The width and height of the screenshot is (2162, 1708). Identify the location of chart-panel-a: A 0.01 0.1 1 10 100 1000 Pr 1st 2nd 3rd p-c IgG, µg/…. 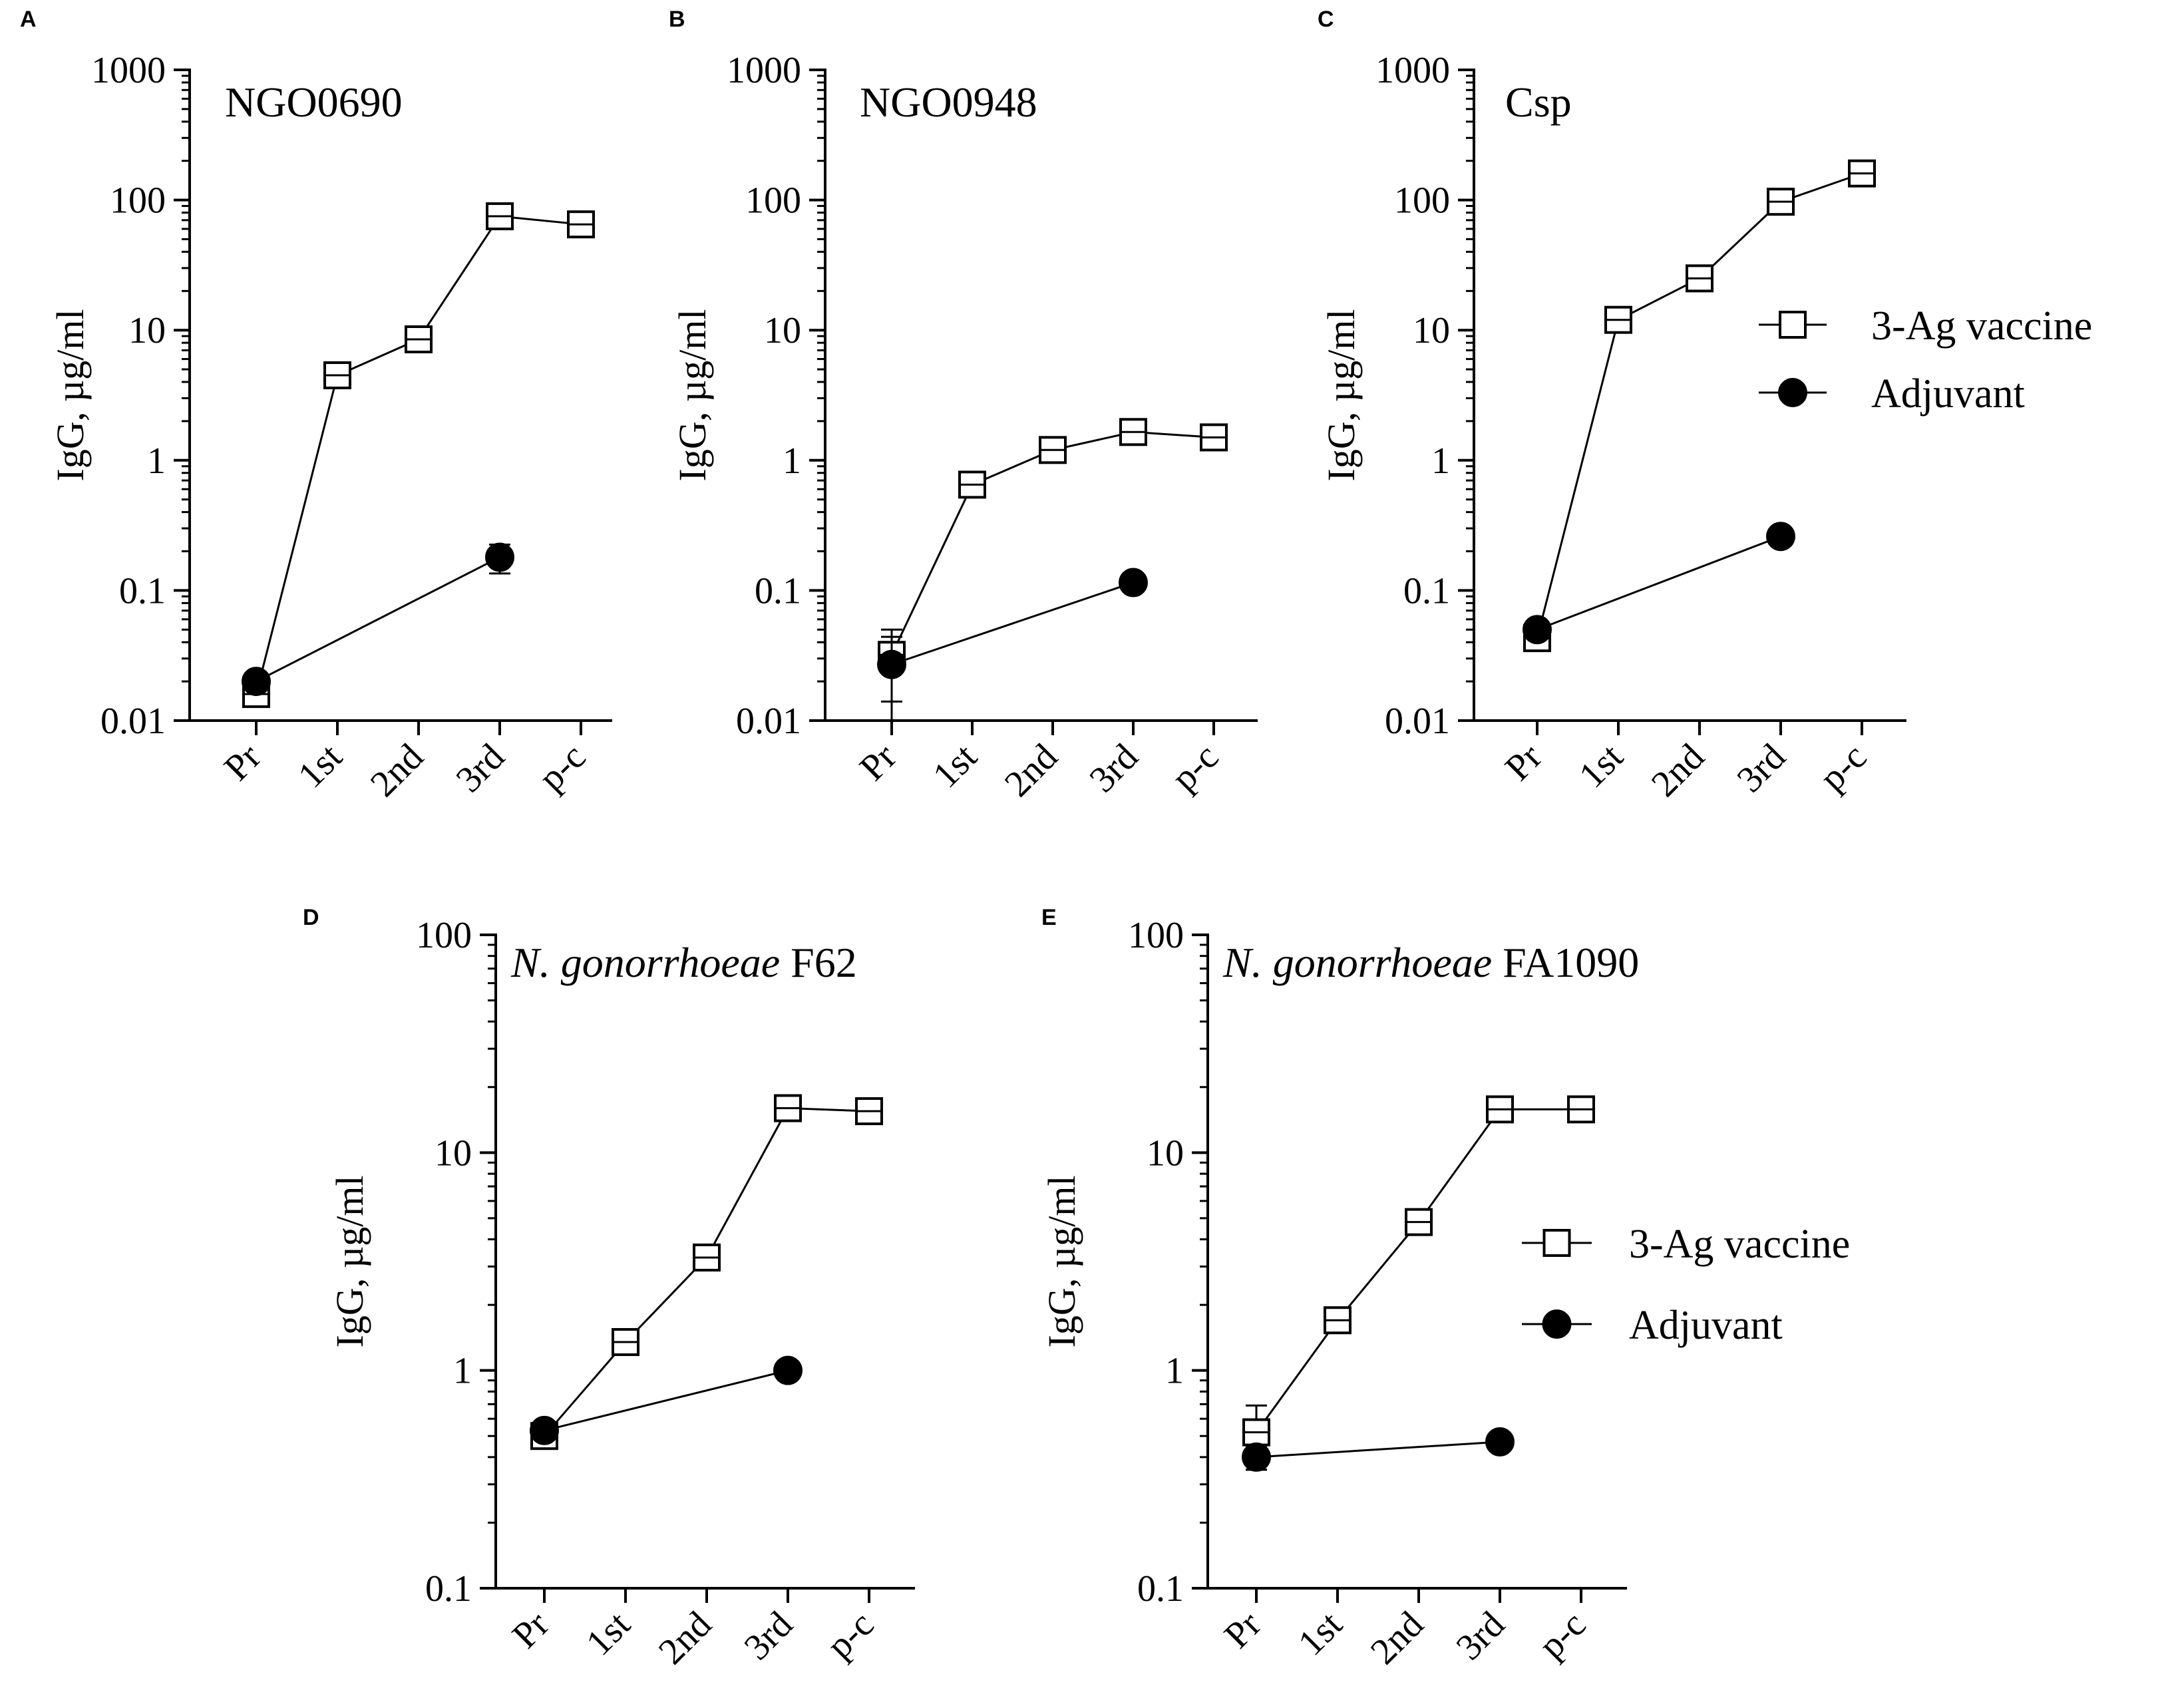
(316, 406).